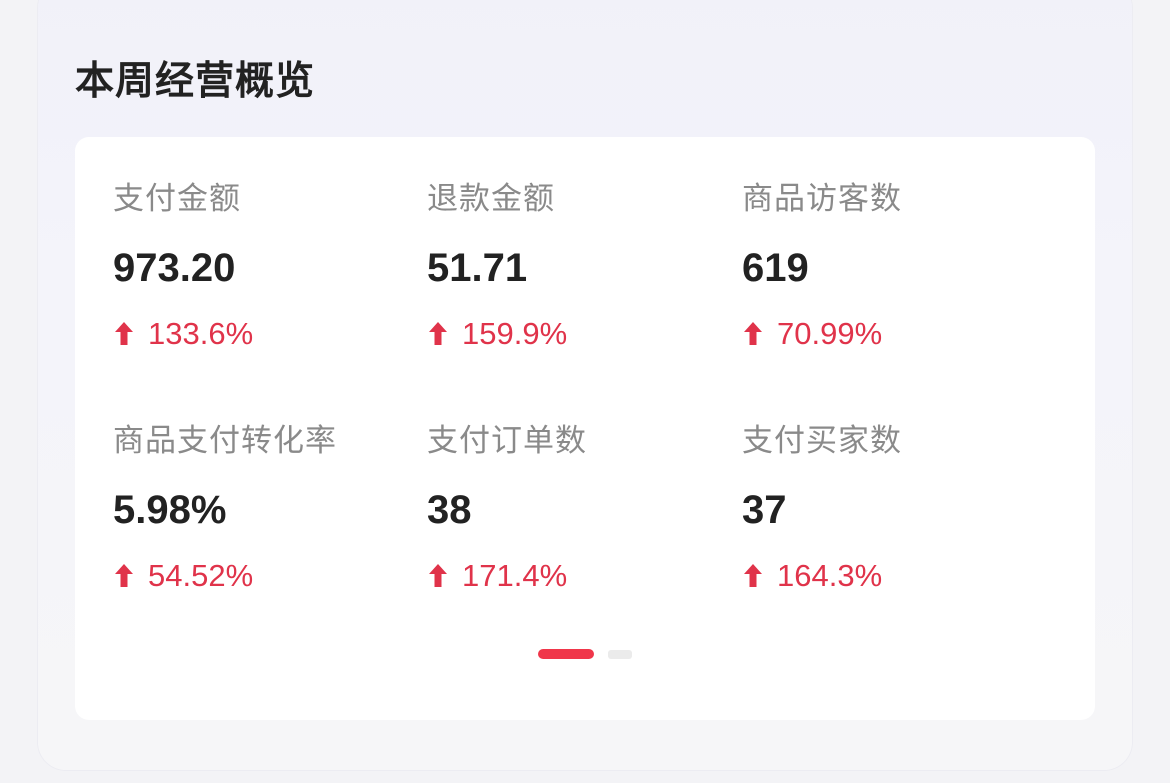  What do you see at coordinates (822, 440) in the screenshot?
I see `metric-label: 支付买家数` at bounding box center [822, 440].